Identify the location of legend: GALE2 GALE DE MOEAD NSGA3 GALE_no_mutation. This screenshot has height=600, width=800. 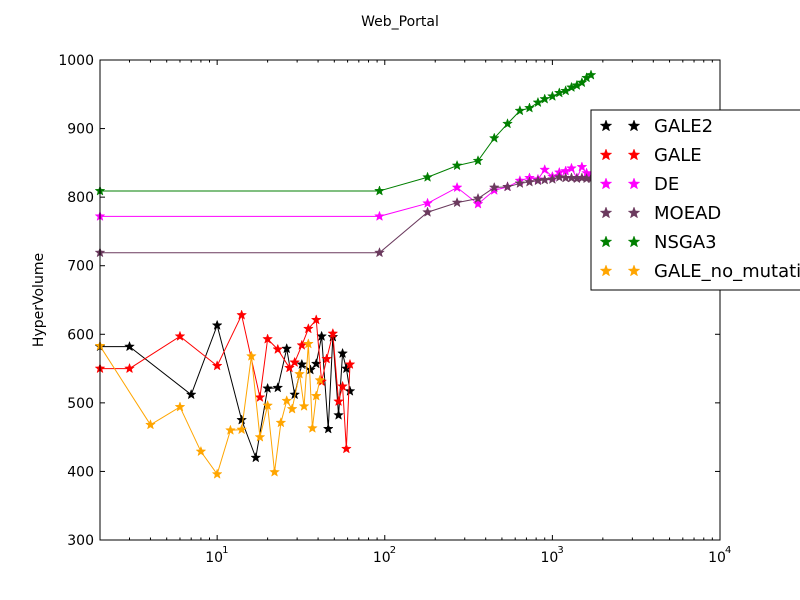
(695, 200).